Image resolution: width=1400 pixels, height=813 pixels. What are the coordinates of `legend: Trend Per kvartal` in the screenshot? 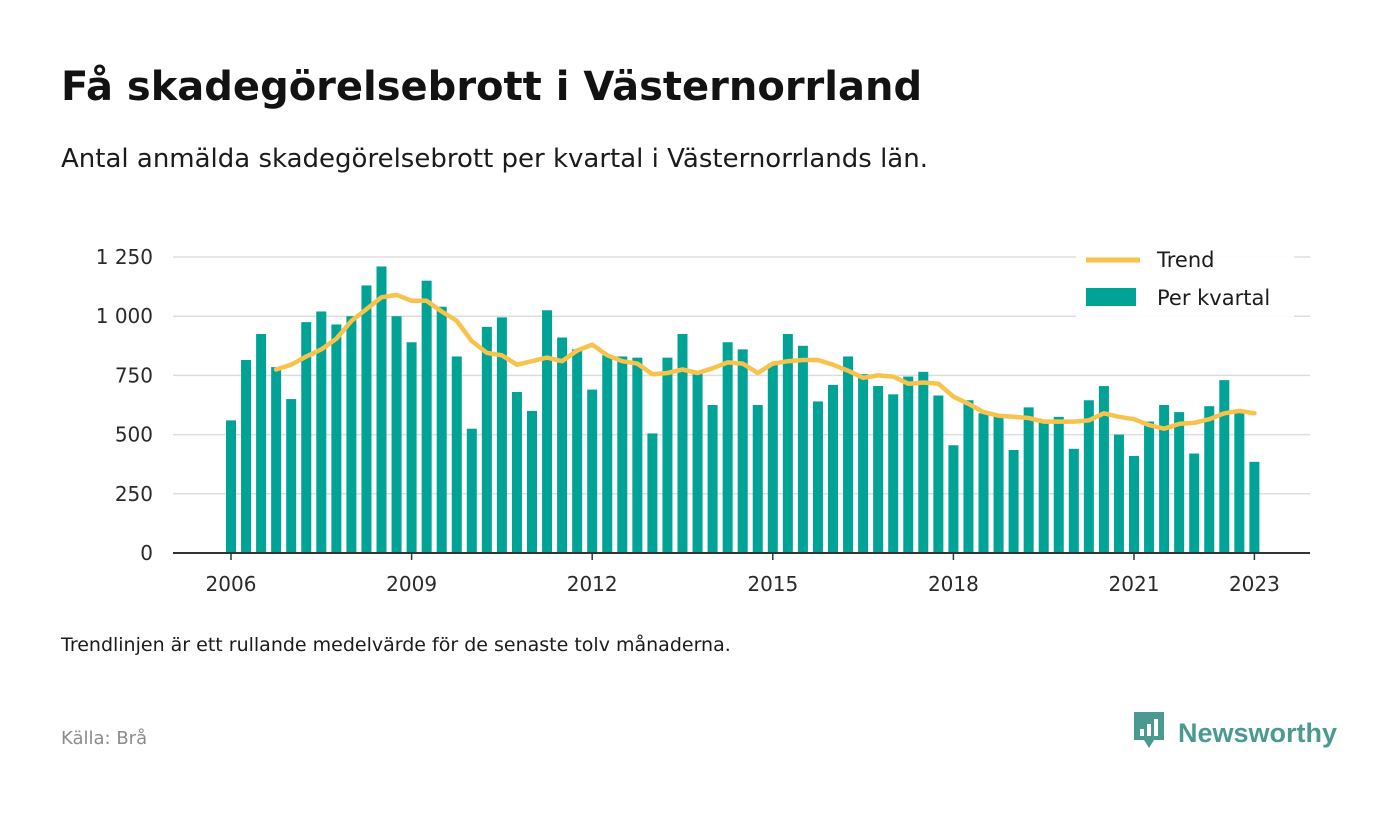 It's located at (1185, 280).